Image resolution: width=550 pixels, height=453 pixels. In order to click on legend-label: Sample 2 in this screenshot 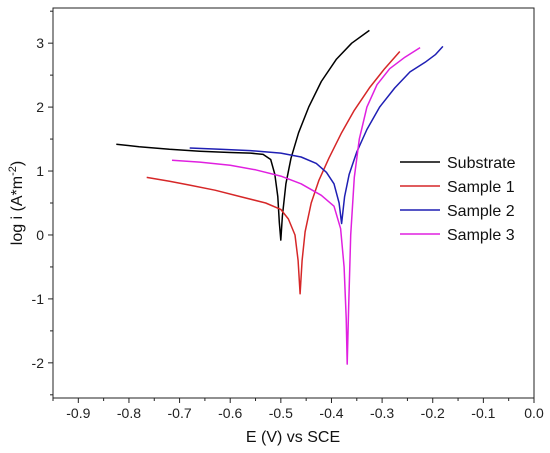, I will do `click(481, 211)`.